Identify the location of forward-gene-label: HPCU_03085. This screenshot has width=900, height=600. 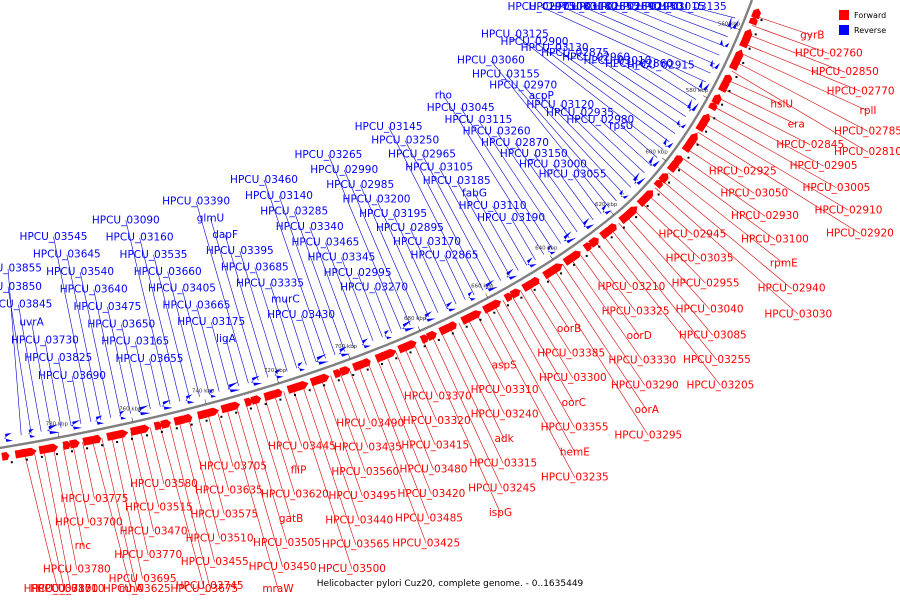
(713, 335).